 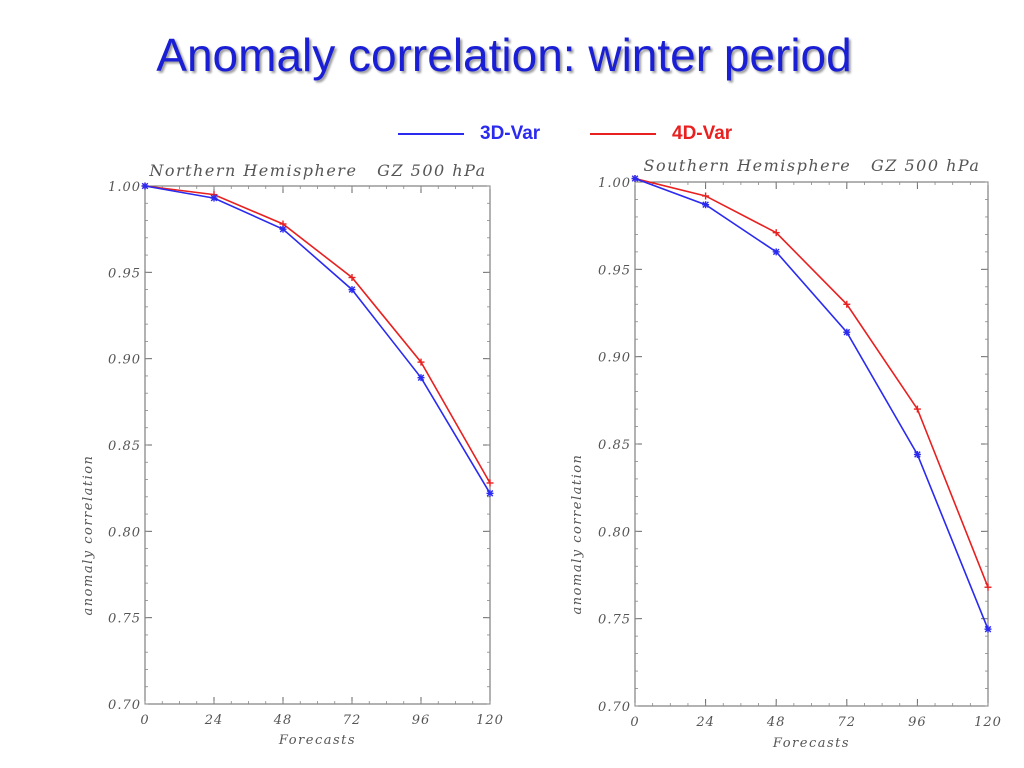 I want to click on slide-title: Anomaly correlation: winter period, so click(x=504, y=55).